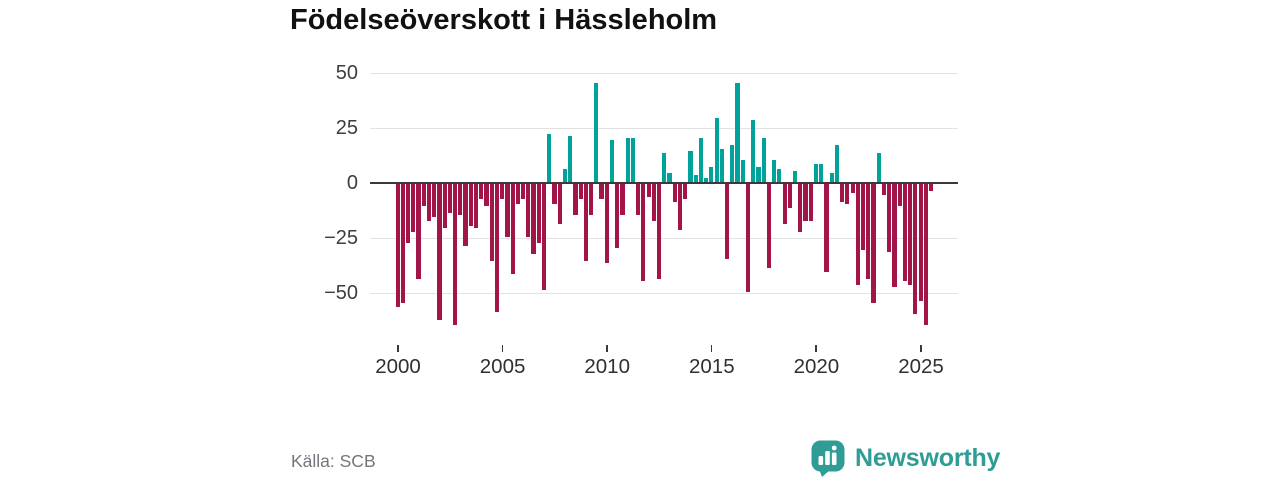  Describe the element at coordinates (769, 226) in the screenshot. I see `bar-2017Q4` at that location.